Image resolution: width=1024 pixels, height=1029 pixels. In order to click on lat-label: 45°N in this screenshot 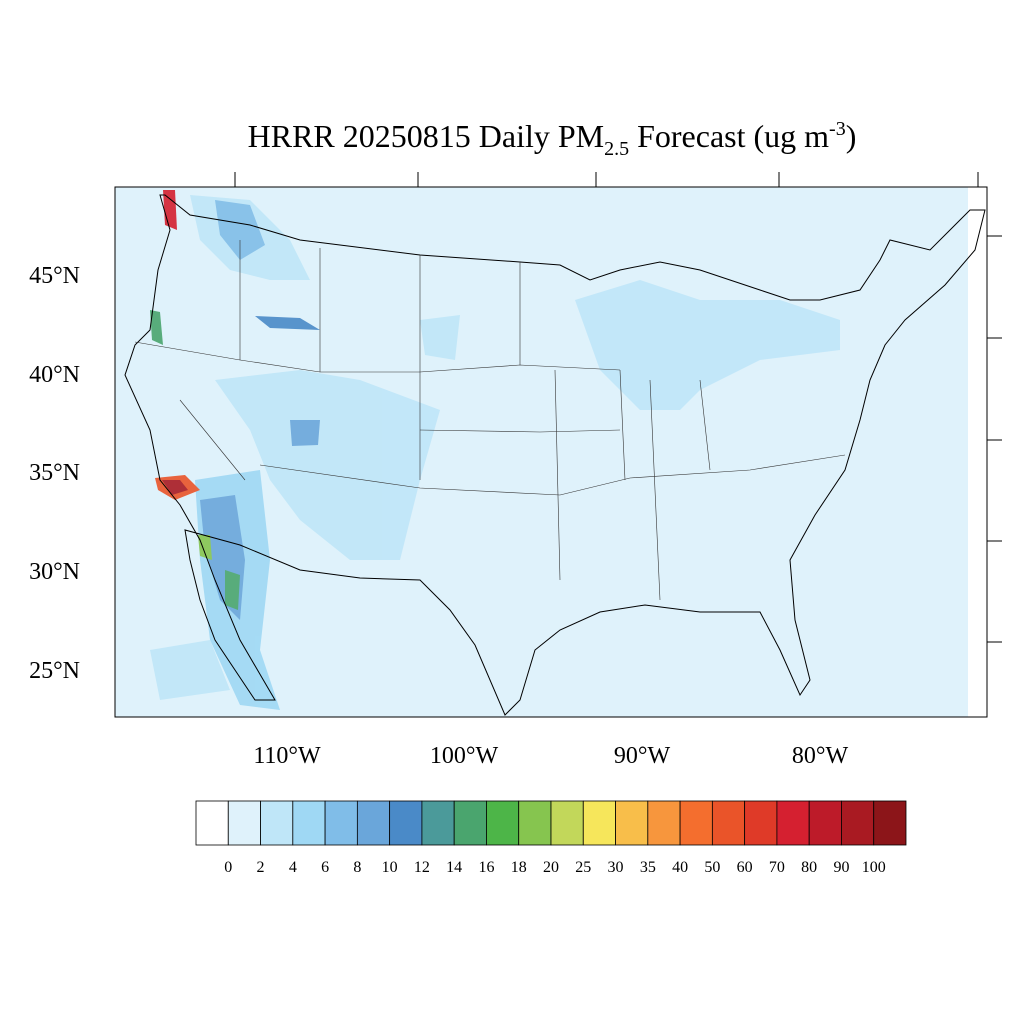, I will do `click(54, 276)`.